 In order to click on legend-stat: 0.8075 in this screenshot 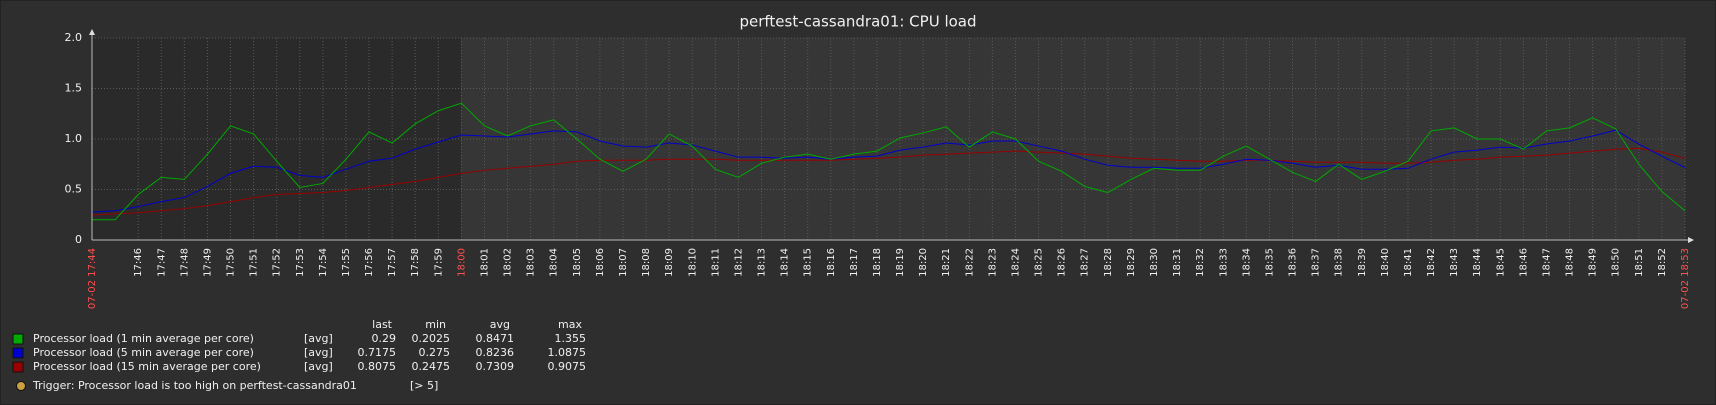, I will do `click(377, 366)`.